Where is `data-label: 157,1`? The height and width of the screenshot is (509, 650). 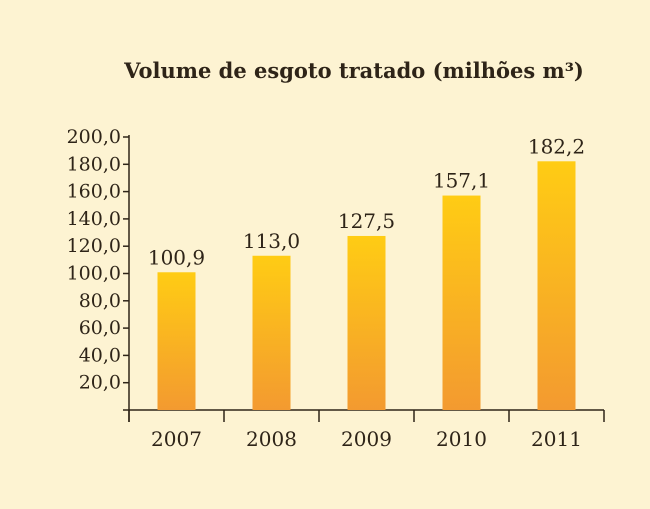 data-label: 157,1 is located at coordinates (461, 181).